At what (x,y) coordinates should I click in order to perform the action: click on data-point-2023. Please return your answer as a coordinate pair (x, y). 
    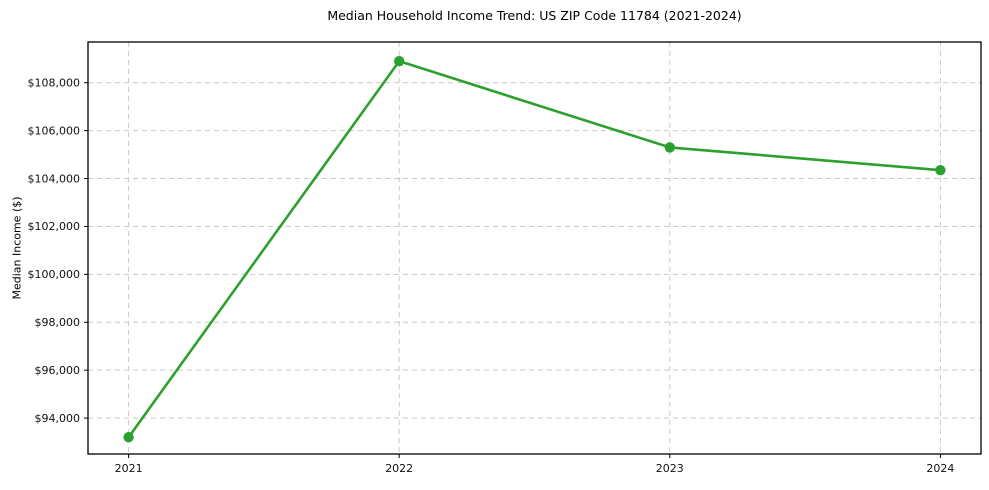
    Looking at the image, I should click on (670, 147).